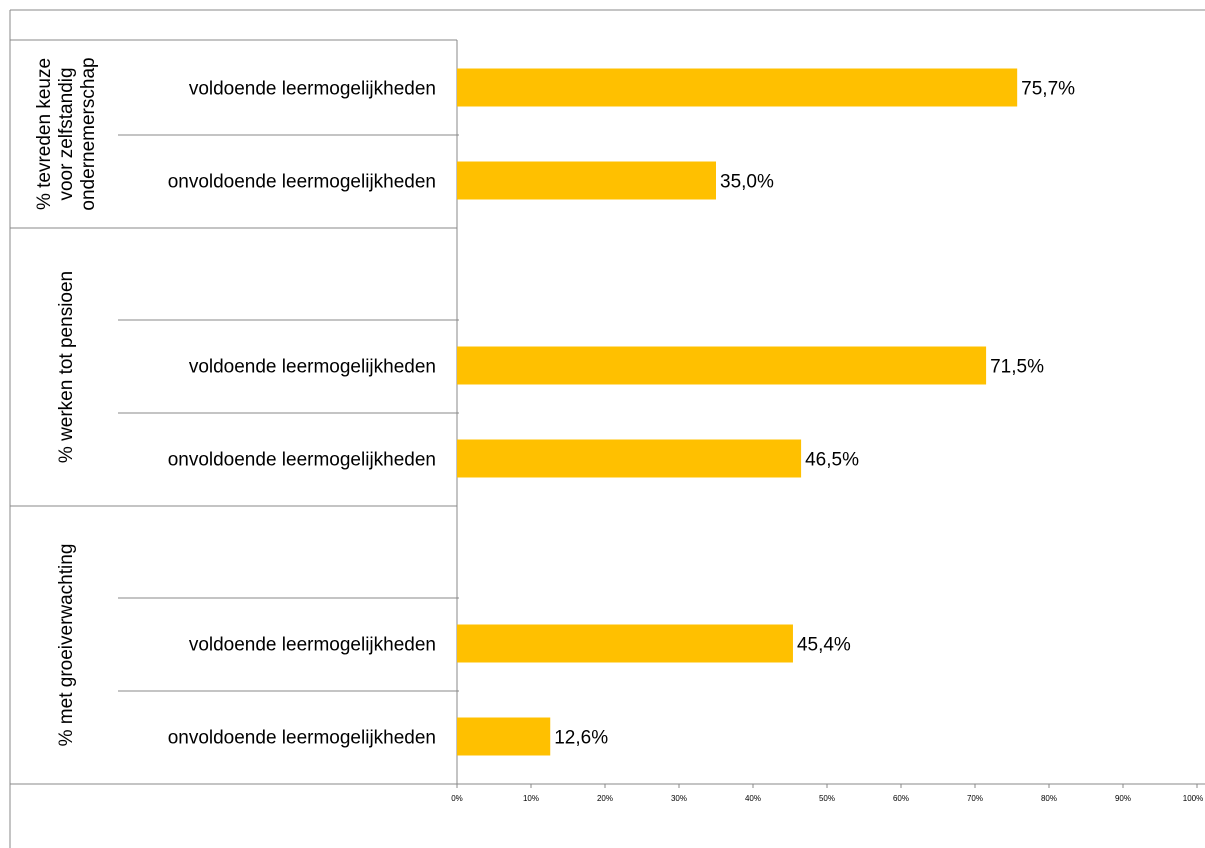 This screenshot has width=1205, height=848. I want to click on x-tick-label: 40%, so click(753, 798).